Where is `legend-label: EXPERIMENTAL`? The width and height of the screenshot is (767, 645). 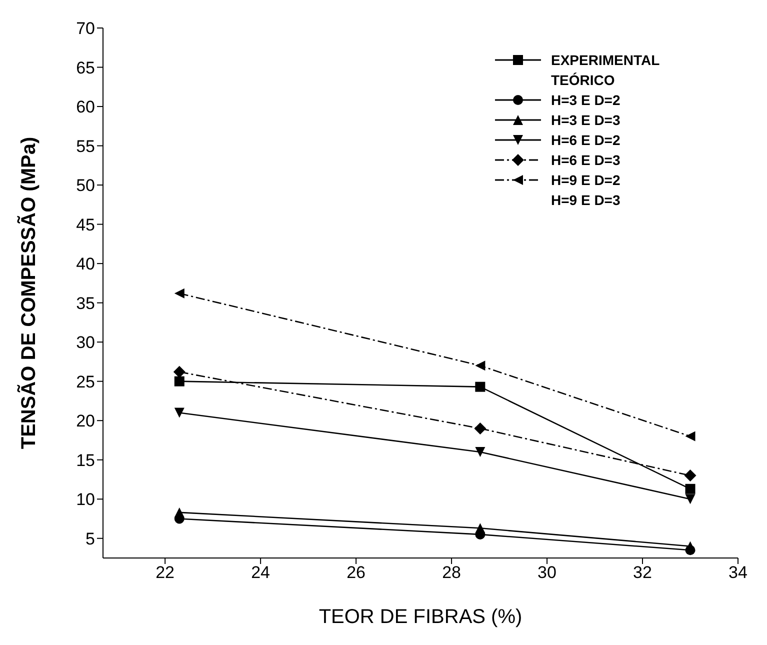 legend-label: EXPERIMENTAL is located at coordinates (605, 60).